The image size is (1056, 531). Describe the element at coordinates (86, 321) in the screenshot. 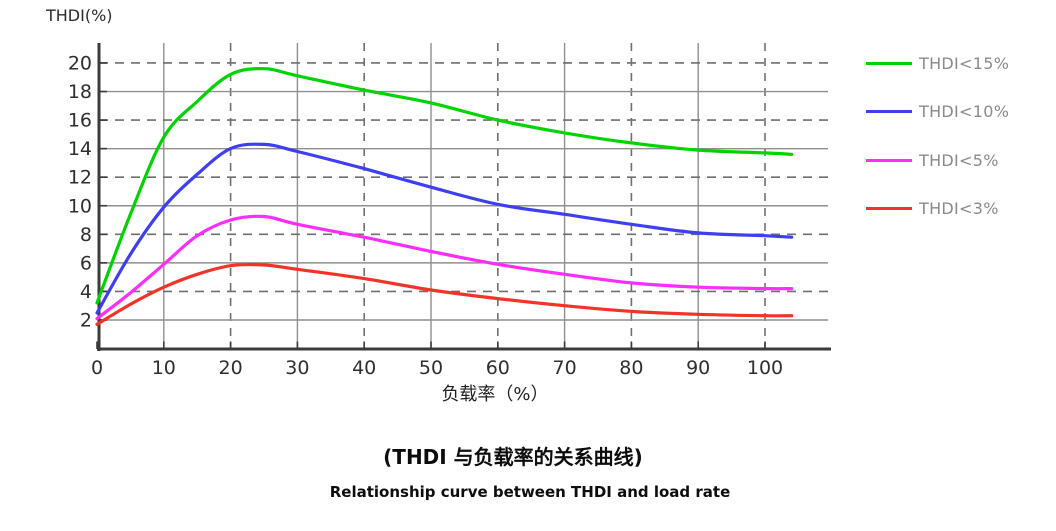

I see `y-tick-label: 2` at that location.